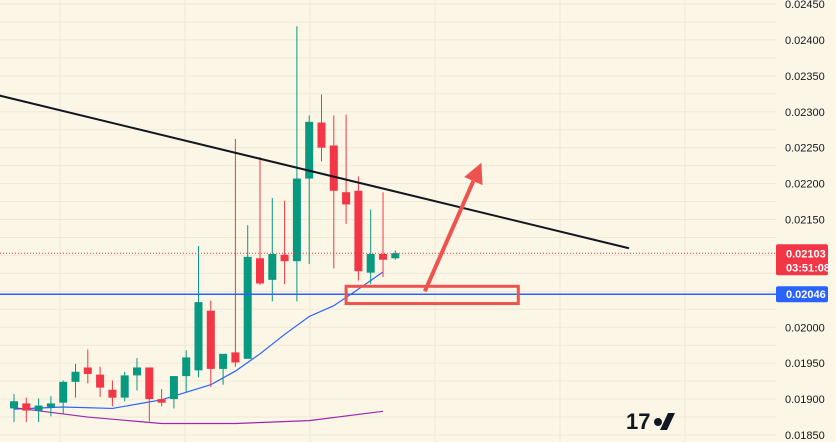 This screenshot has height=442, width=836. What do you see at coordinates (805, 113) in the screenshot?
I see `y-tick-label: 0.02300` at bounding box center [805, 113].